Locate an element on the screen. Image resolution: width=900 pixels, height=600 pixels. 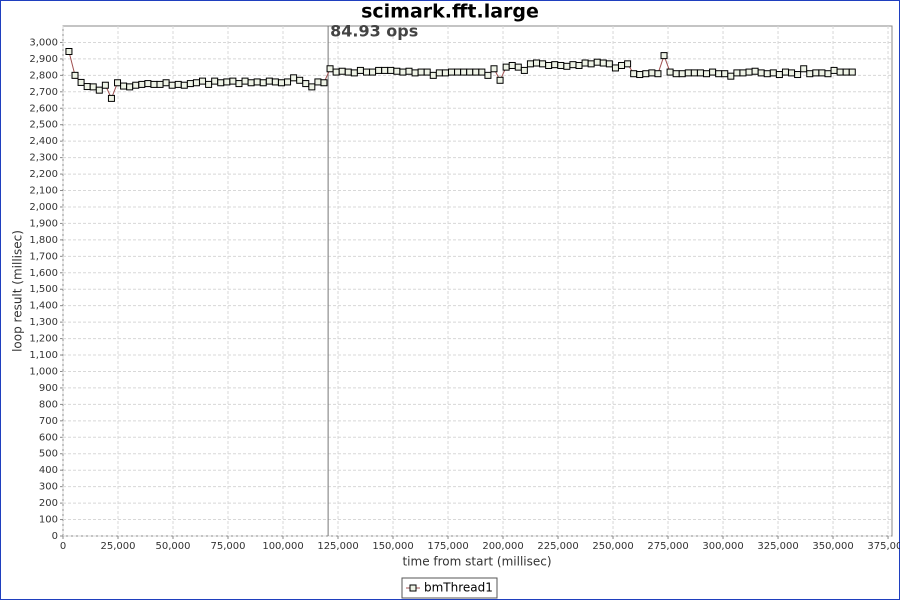
legend-box is located at coordinates (449, 588).